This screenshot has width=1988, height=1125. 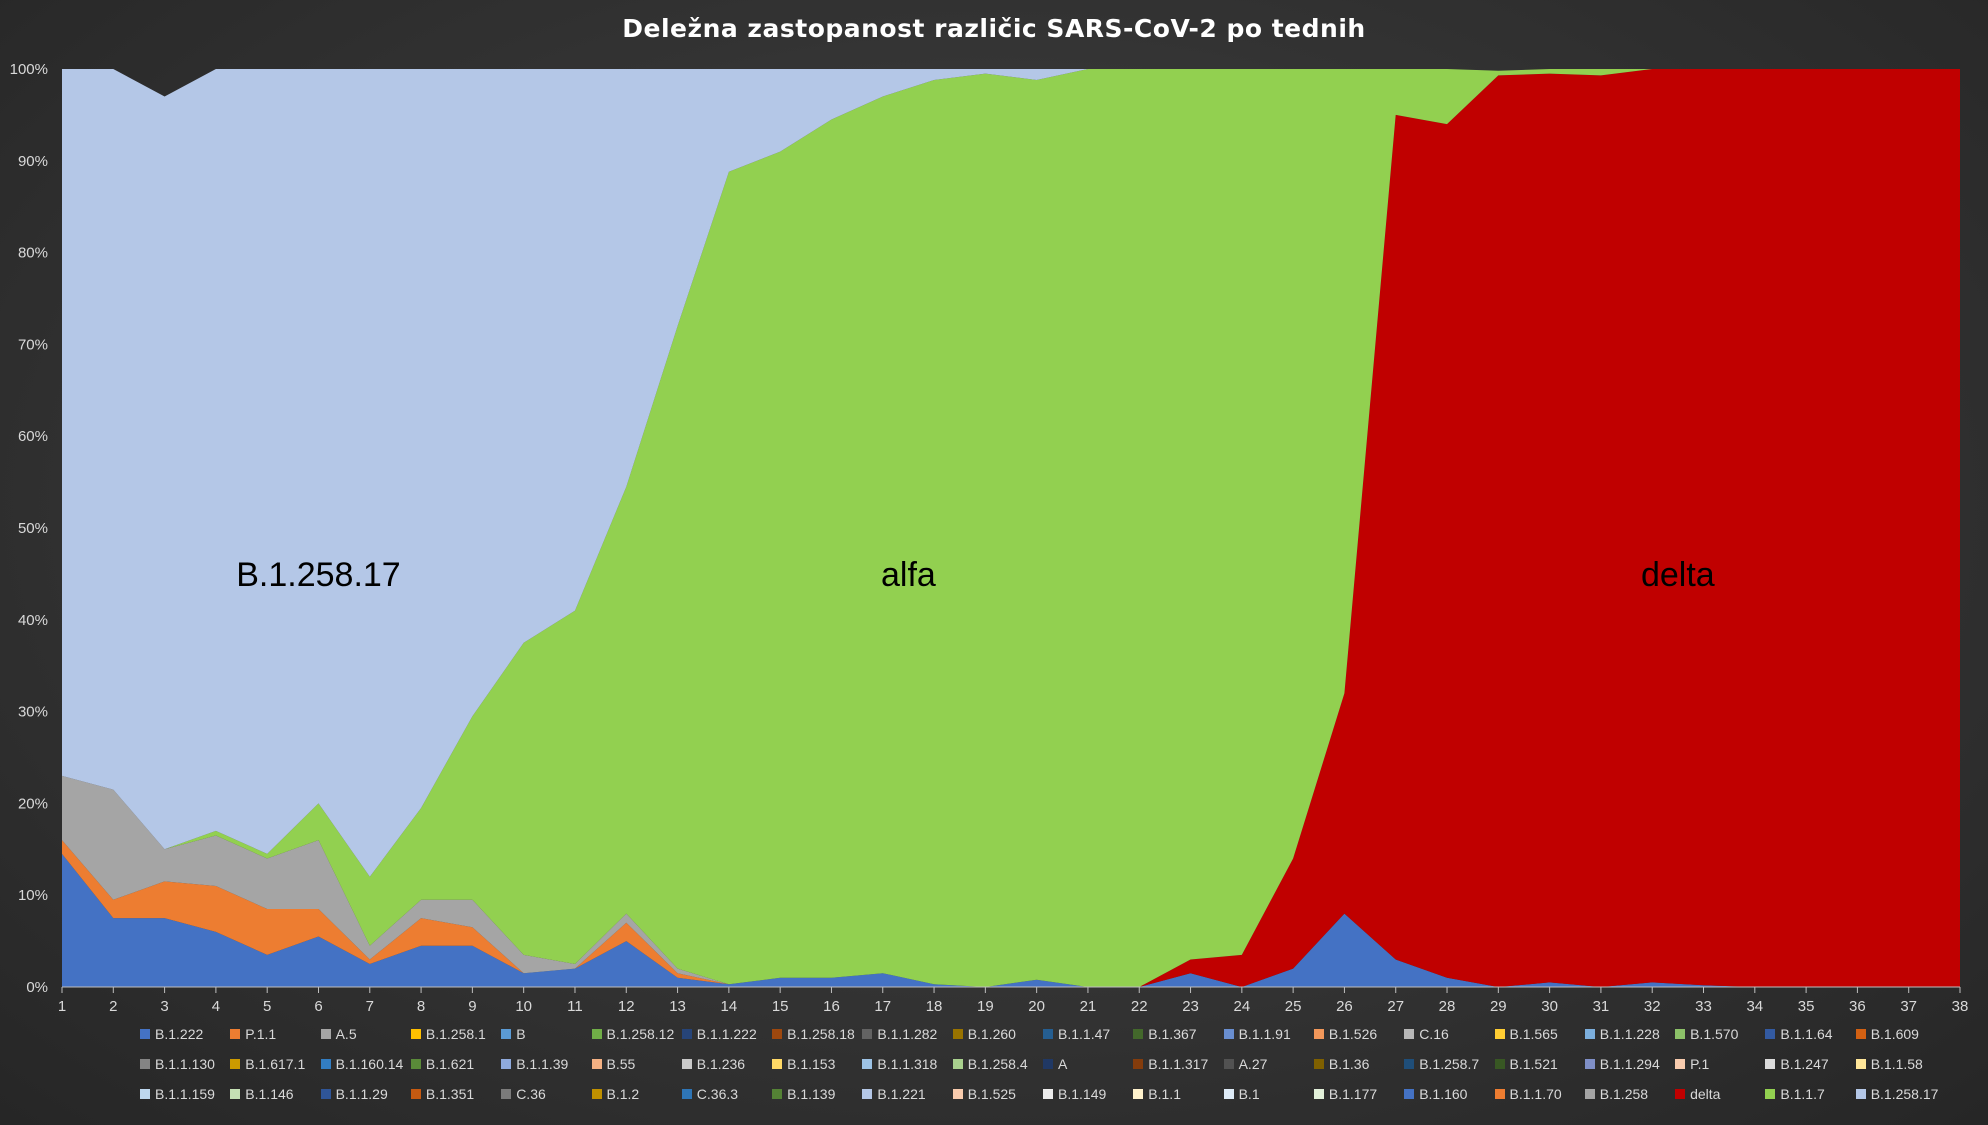 What do you see at coordinates (1697, 1094) in the screenshot?
I see `legend-item: delta` at bounding box center [1697, 1094].